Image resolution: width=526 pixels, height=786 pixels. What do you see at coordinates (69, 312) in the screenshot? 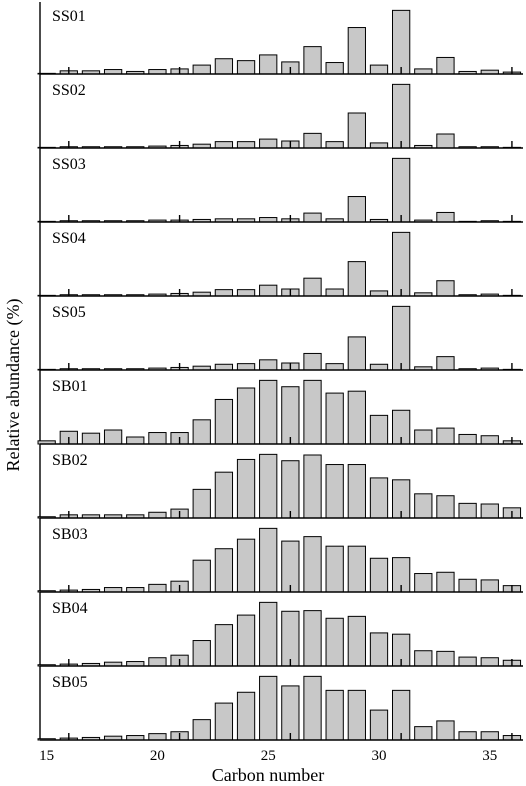
I see `panel-label: SS05` at bounding box center [69, 312].